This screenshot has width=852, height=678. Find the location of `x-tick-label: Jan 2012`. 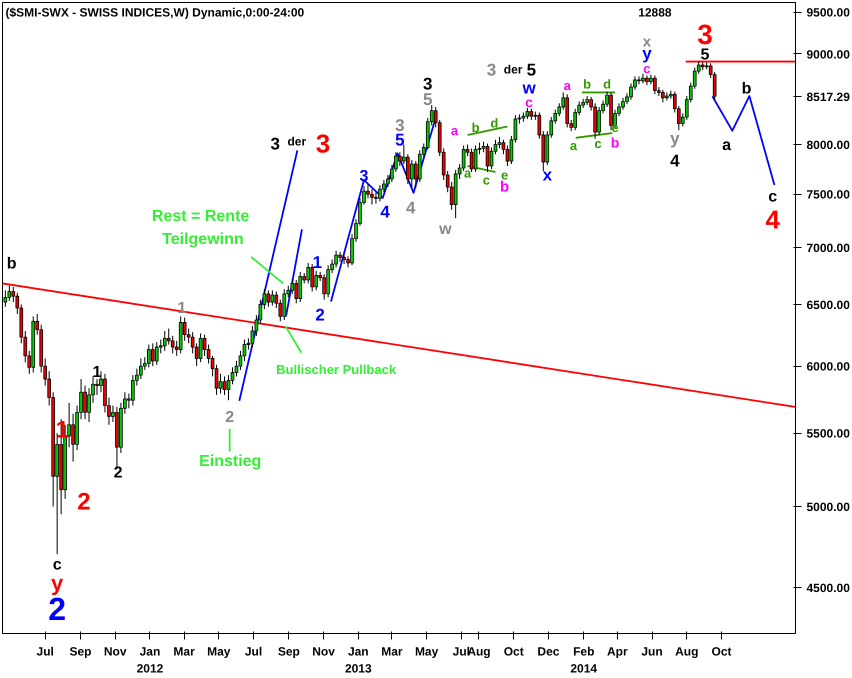

x-tick-label: Jan 2012 is located at coordinates (150, 660).